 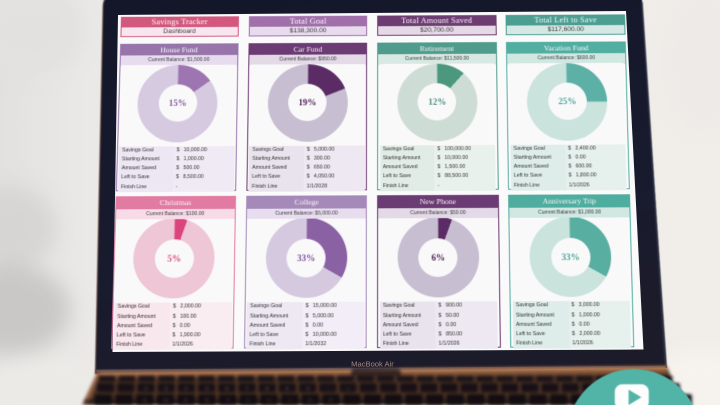 I want to click on svg-text: 4, so click(x=186, y=388).